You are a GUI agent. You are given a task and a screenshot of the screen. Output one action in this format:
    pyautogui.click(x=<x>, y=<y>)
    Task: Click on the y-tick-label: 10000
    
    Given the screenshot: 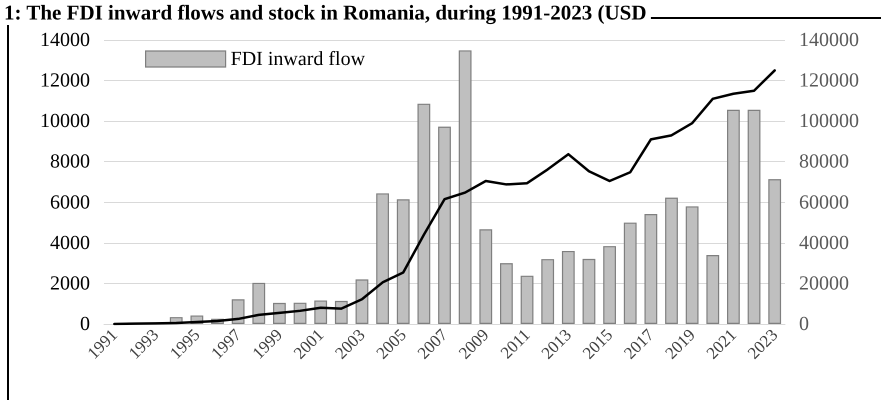 What is the action you would take?
    pyautogui.click(x=65, y=121)
    